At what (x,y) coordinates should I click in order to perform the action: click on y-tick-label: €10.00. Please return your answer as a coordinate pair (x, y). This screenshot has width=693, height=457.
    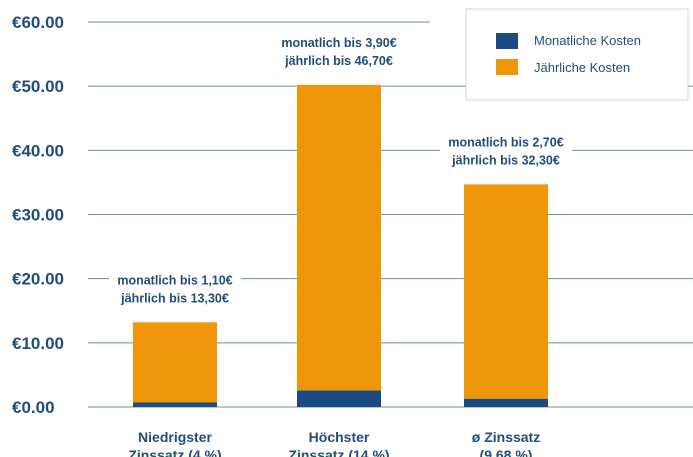
    Looking at the image, I should click on (38, 343).